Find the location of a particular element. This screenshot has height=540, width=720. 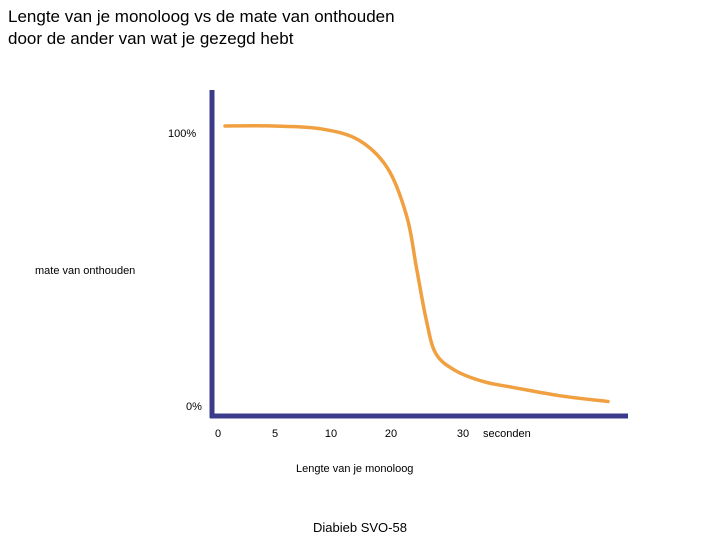

x-axis-label: Lengte van je monoloog is located at coordinates (355, 469).